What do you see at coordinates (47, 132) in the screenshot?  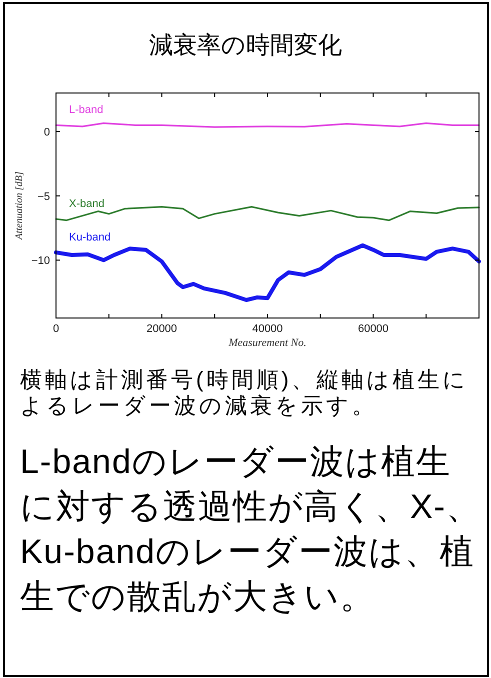 I see `y-tick-label: 0` at bounding box center [47, 132].